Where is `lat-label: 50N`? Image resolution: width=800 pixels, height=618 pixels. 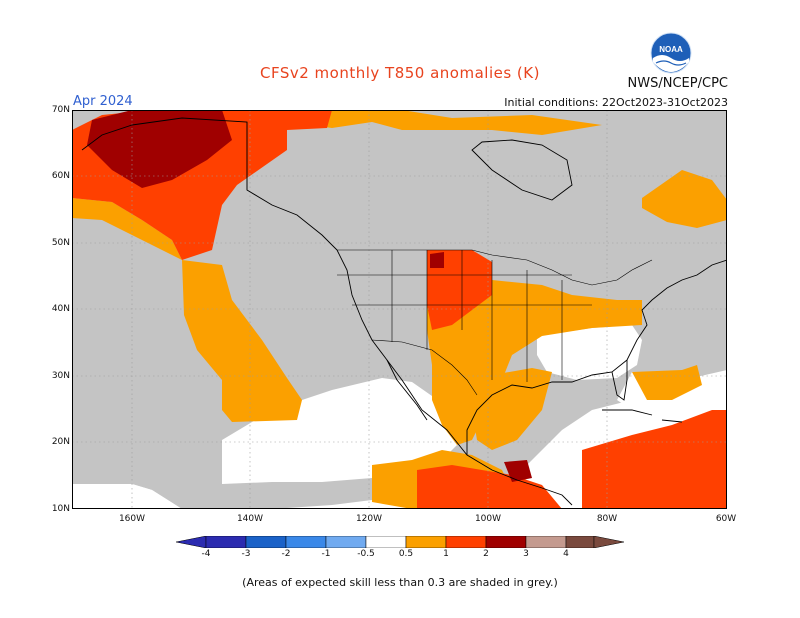 lat-label: 50N is located at coordinates (60, 243).